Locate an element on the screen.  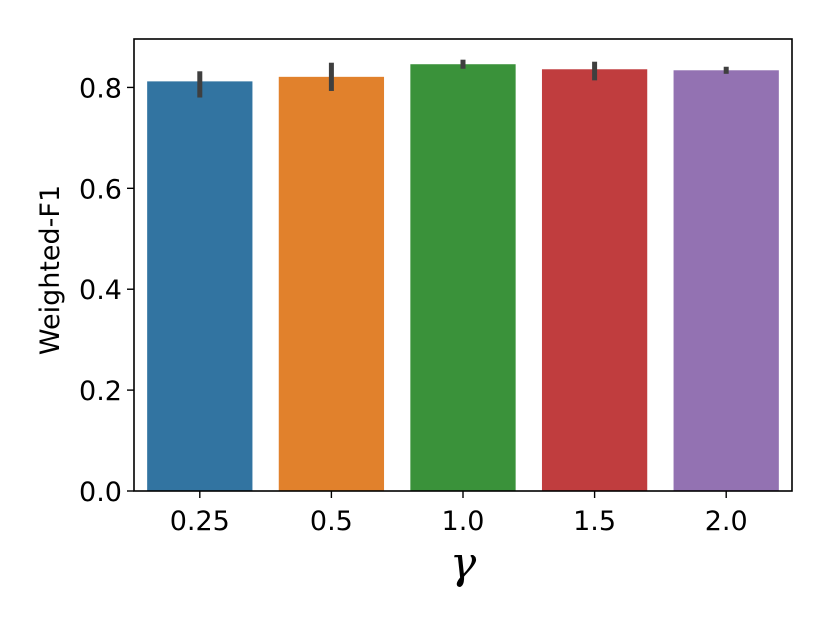
x-axis-ticks: 0.25 0.5 1.0 1.5 2.0 is located at coordinates (459, 514).